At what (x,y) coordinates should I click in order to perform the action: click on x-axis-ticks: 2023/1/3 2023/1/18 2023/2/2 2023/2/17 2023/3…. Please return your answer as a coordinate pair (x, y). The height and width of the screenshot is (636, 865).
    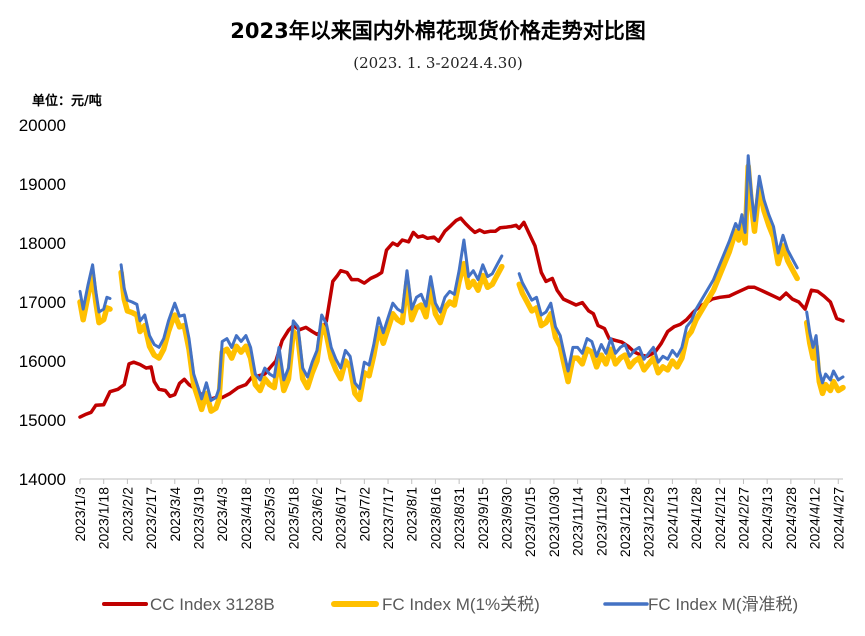
    Looking at the image, I should click on (459, 518).